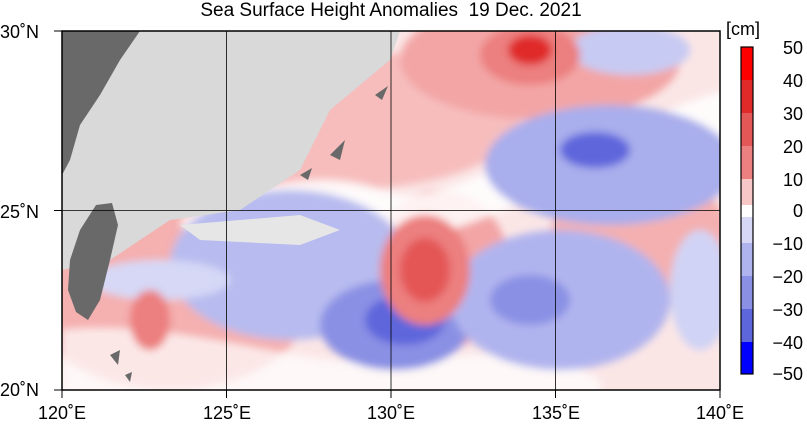  I want to click on cb-label-m30: −30, so click(787, 310).